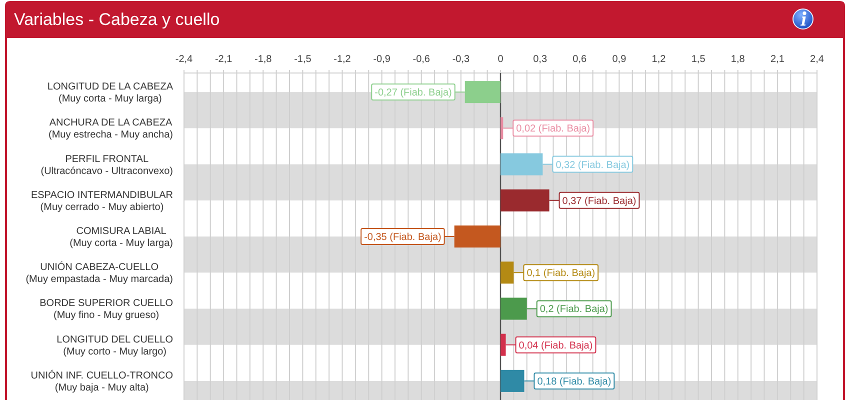  What do you see at coordinates (817, 59) in the screenshot?
I see `x-tick-label: 2,4` at bounding box center [817, 59].